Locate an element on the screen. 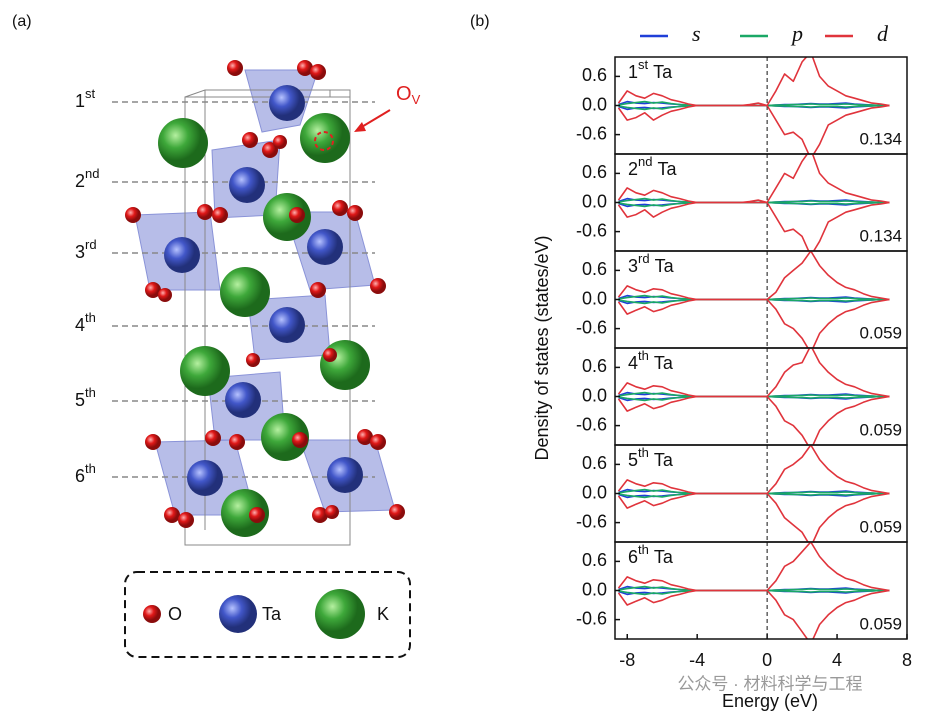 The height and width of the screenshot is (721, 934). vacancy-sub: V is located at coordinates (416, 99).